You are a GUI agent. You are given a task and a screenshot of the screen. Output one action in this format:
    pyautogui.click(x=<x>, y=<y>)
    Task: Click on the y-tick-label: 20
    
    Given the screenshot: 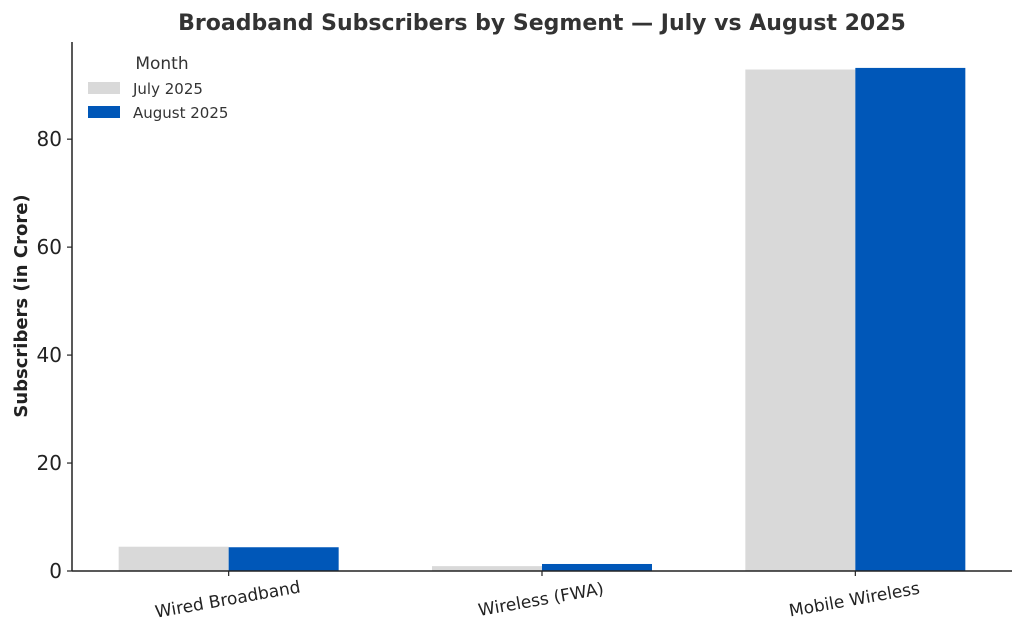 What is the action you would take?
    pyautogui.click(x=49, y=463)
    